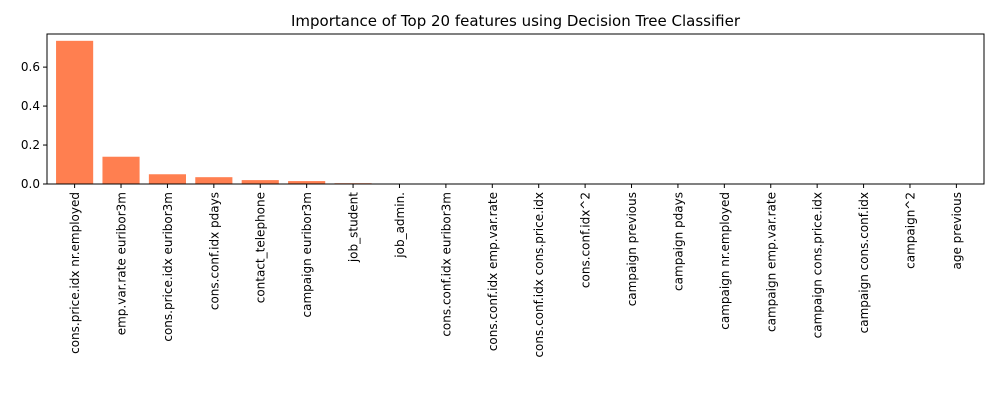 This screenshot has width=1000, height=400. Describe the element at coordinates (910, 230) in the screenshot. I see `x-tick-label: campaign^2` at that location.